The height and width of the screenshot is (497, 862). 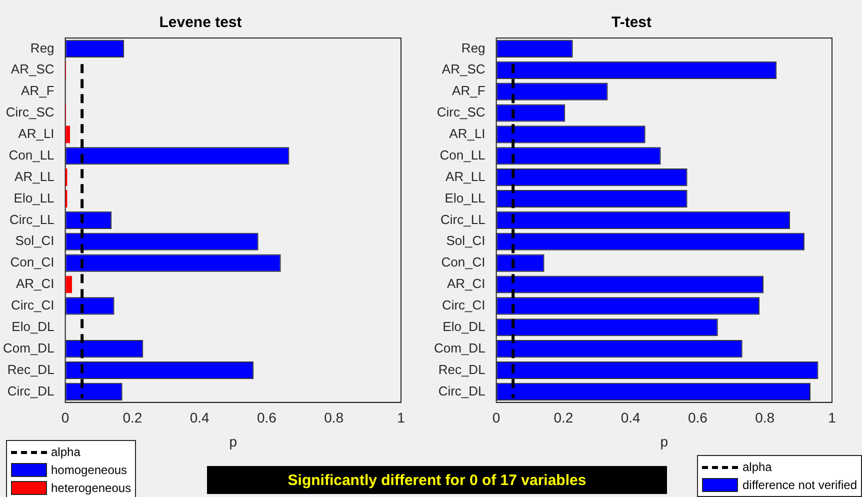 What do you see at coordinates (799, 485) in the screenshot?
I see `legend-label: difference not verified` at bounding box center [799, 485].